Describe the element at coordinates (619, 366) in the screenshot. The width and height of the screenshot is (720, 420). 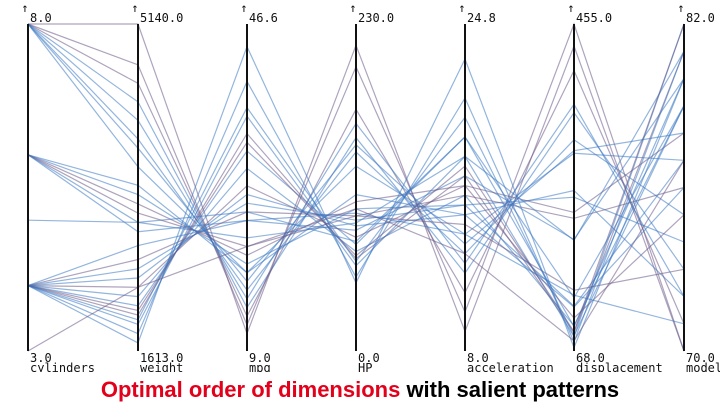
I see `axis-name: displacement` at that location.